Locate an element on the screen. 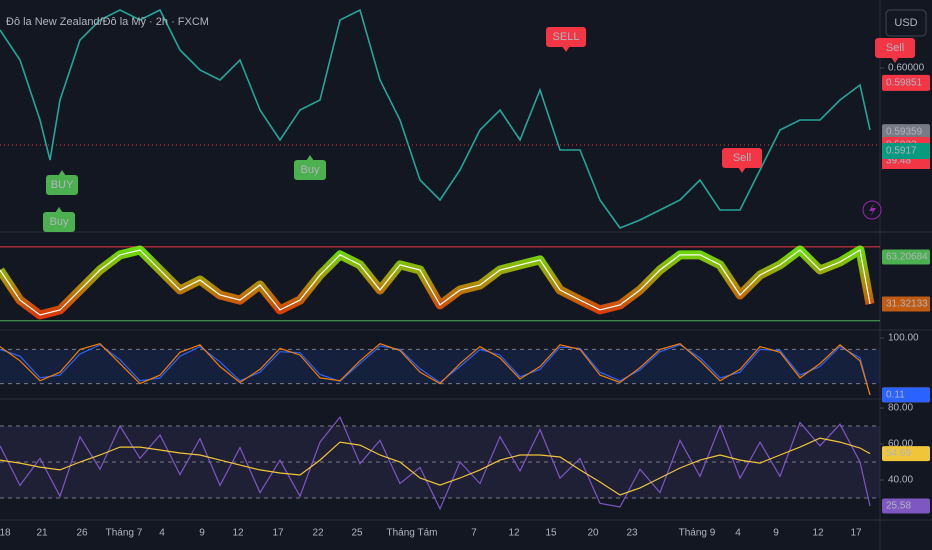 The image size is (932, 550). axis-label: 25.58 is located at coordinates (898, 506).